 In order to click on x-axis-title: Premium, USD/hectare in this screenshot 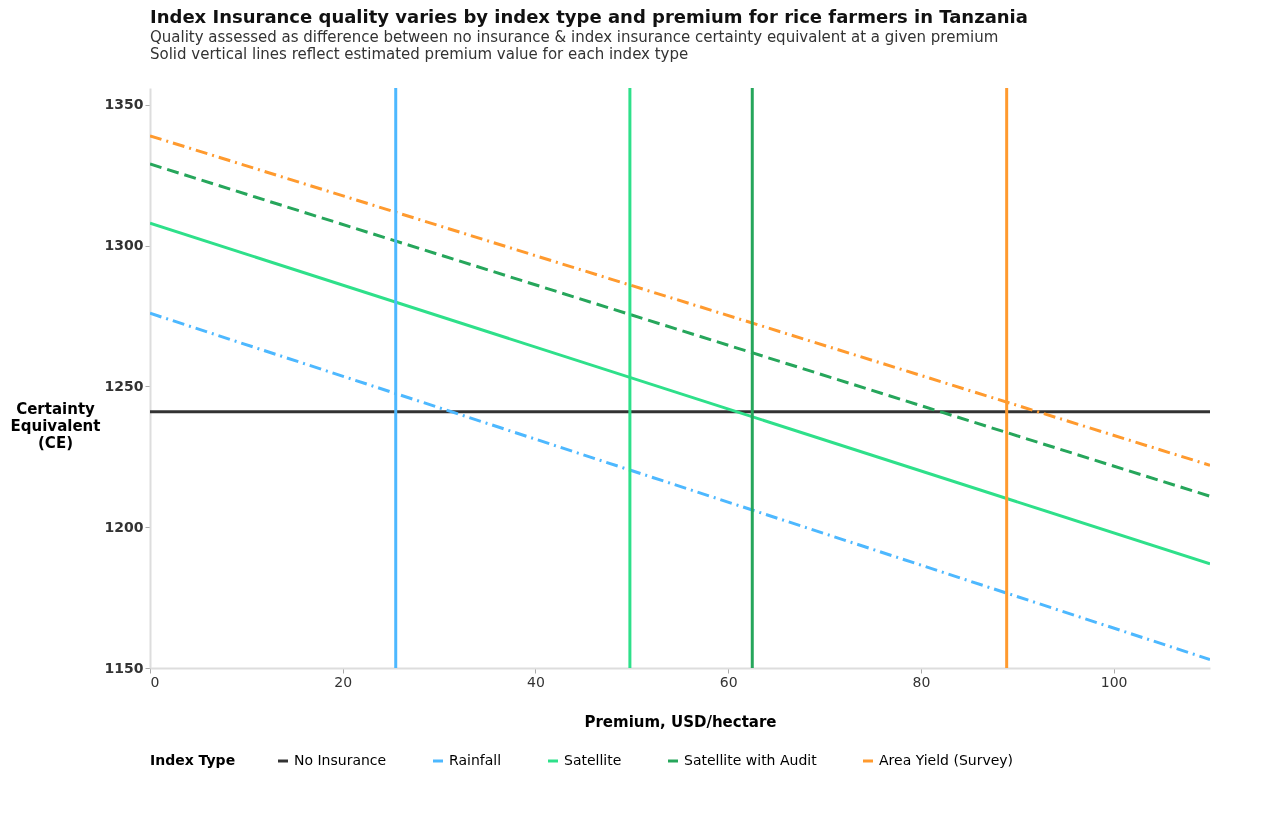, I will do `click(680, 721)`.